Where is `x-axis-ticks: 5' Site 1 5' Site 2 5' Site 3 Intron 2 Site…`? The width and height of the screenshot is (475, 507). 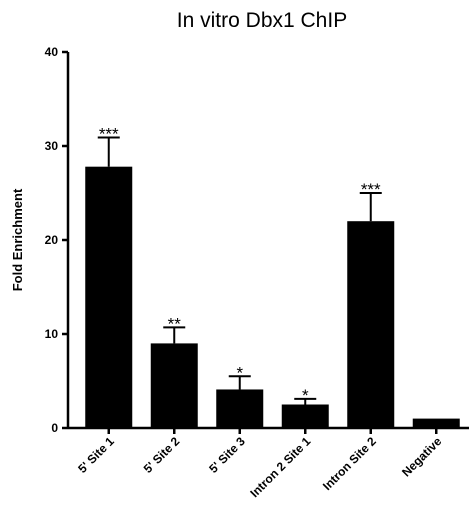 x-axis-ticks: 5' Site 1 5' Site 2 5' Site 3 Intron 2 Site… is located at coordinates (260, 464).